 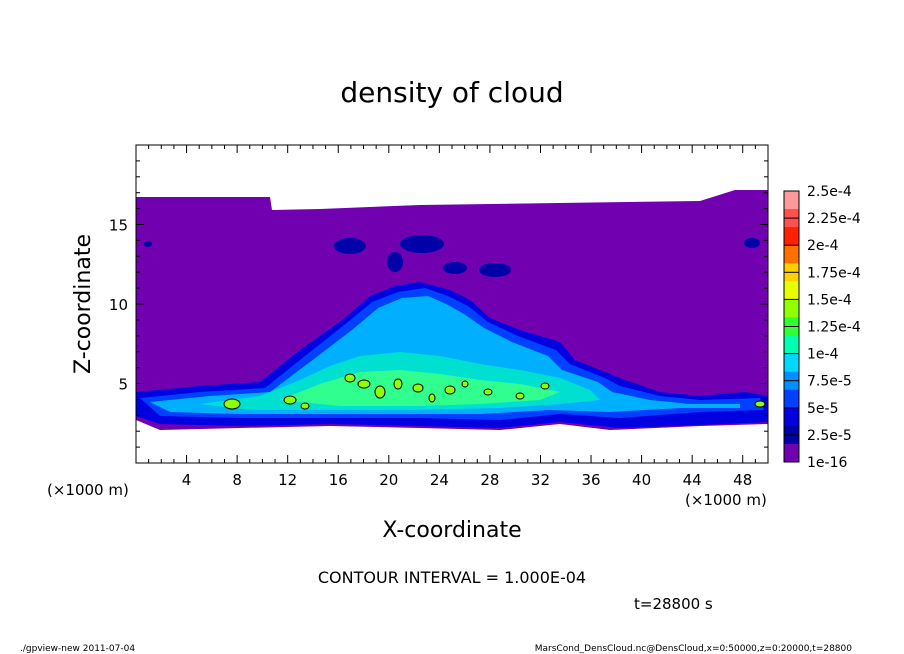 What do you see at coordinates (489, 480) in the screenshot?
I see `x-tick-label: 28` at bounding box center [489, 480].